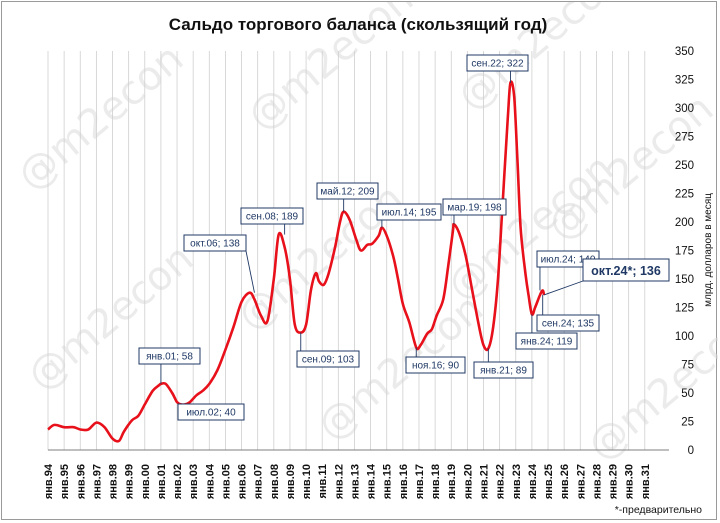 This screenshot has width=720, height=523. Describe the element at coordinates (404, 481) in the screenshot. I see `x-tick-label: янв.16` at that location.